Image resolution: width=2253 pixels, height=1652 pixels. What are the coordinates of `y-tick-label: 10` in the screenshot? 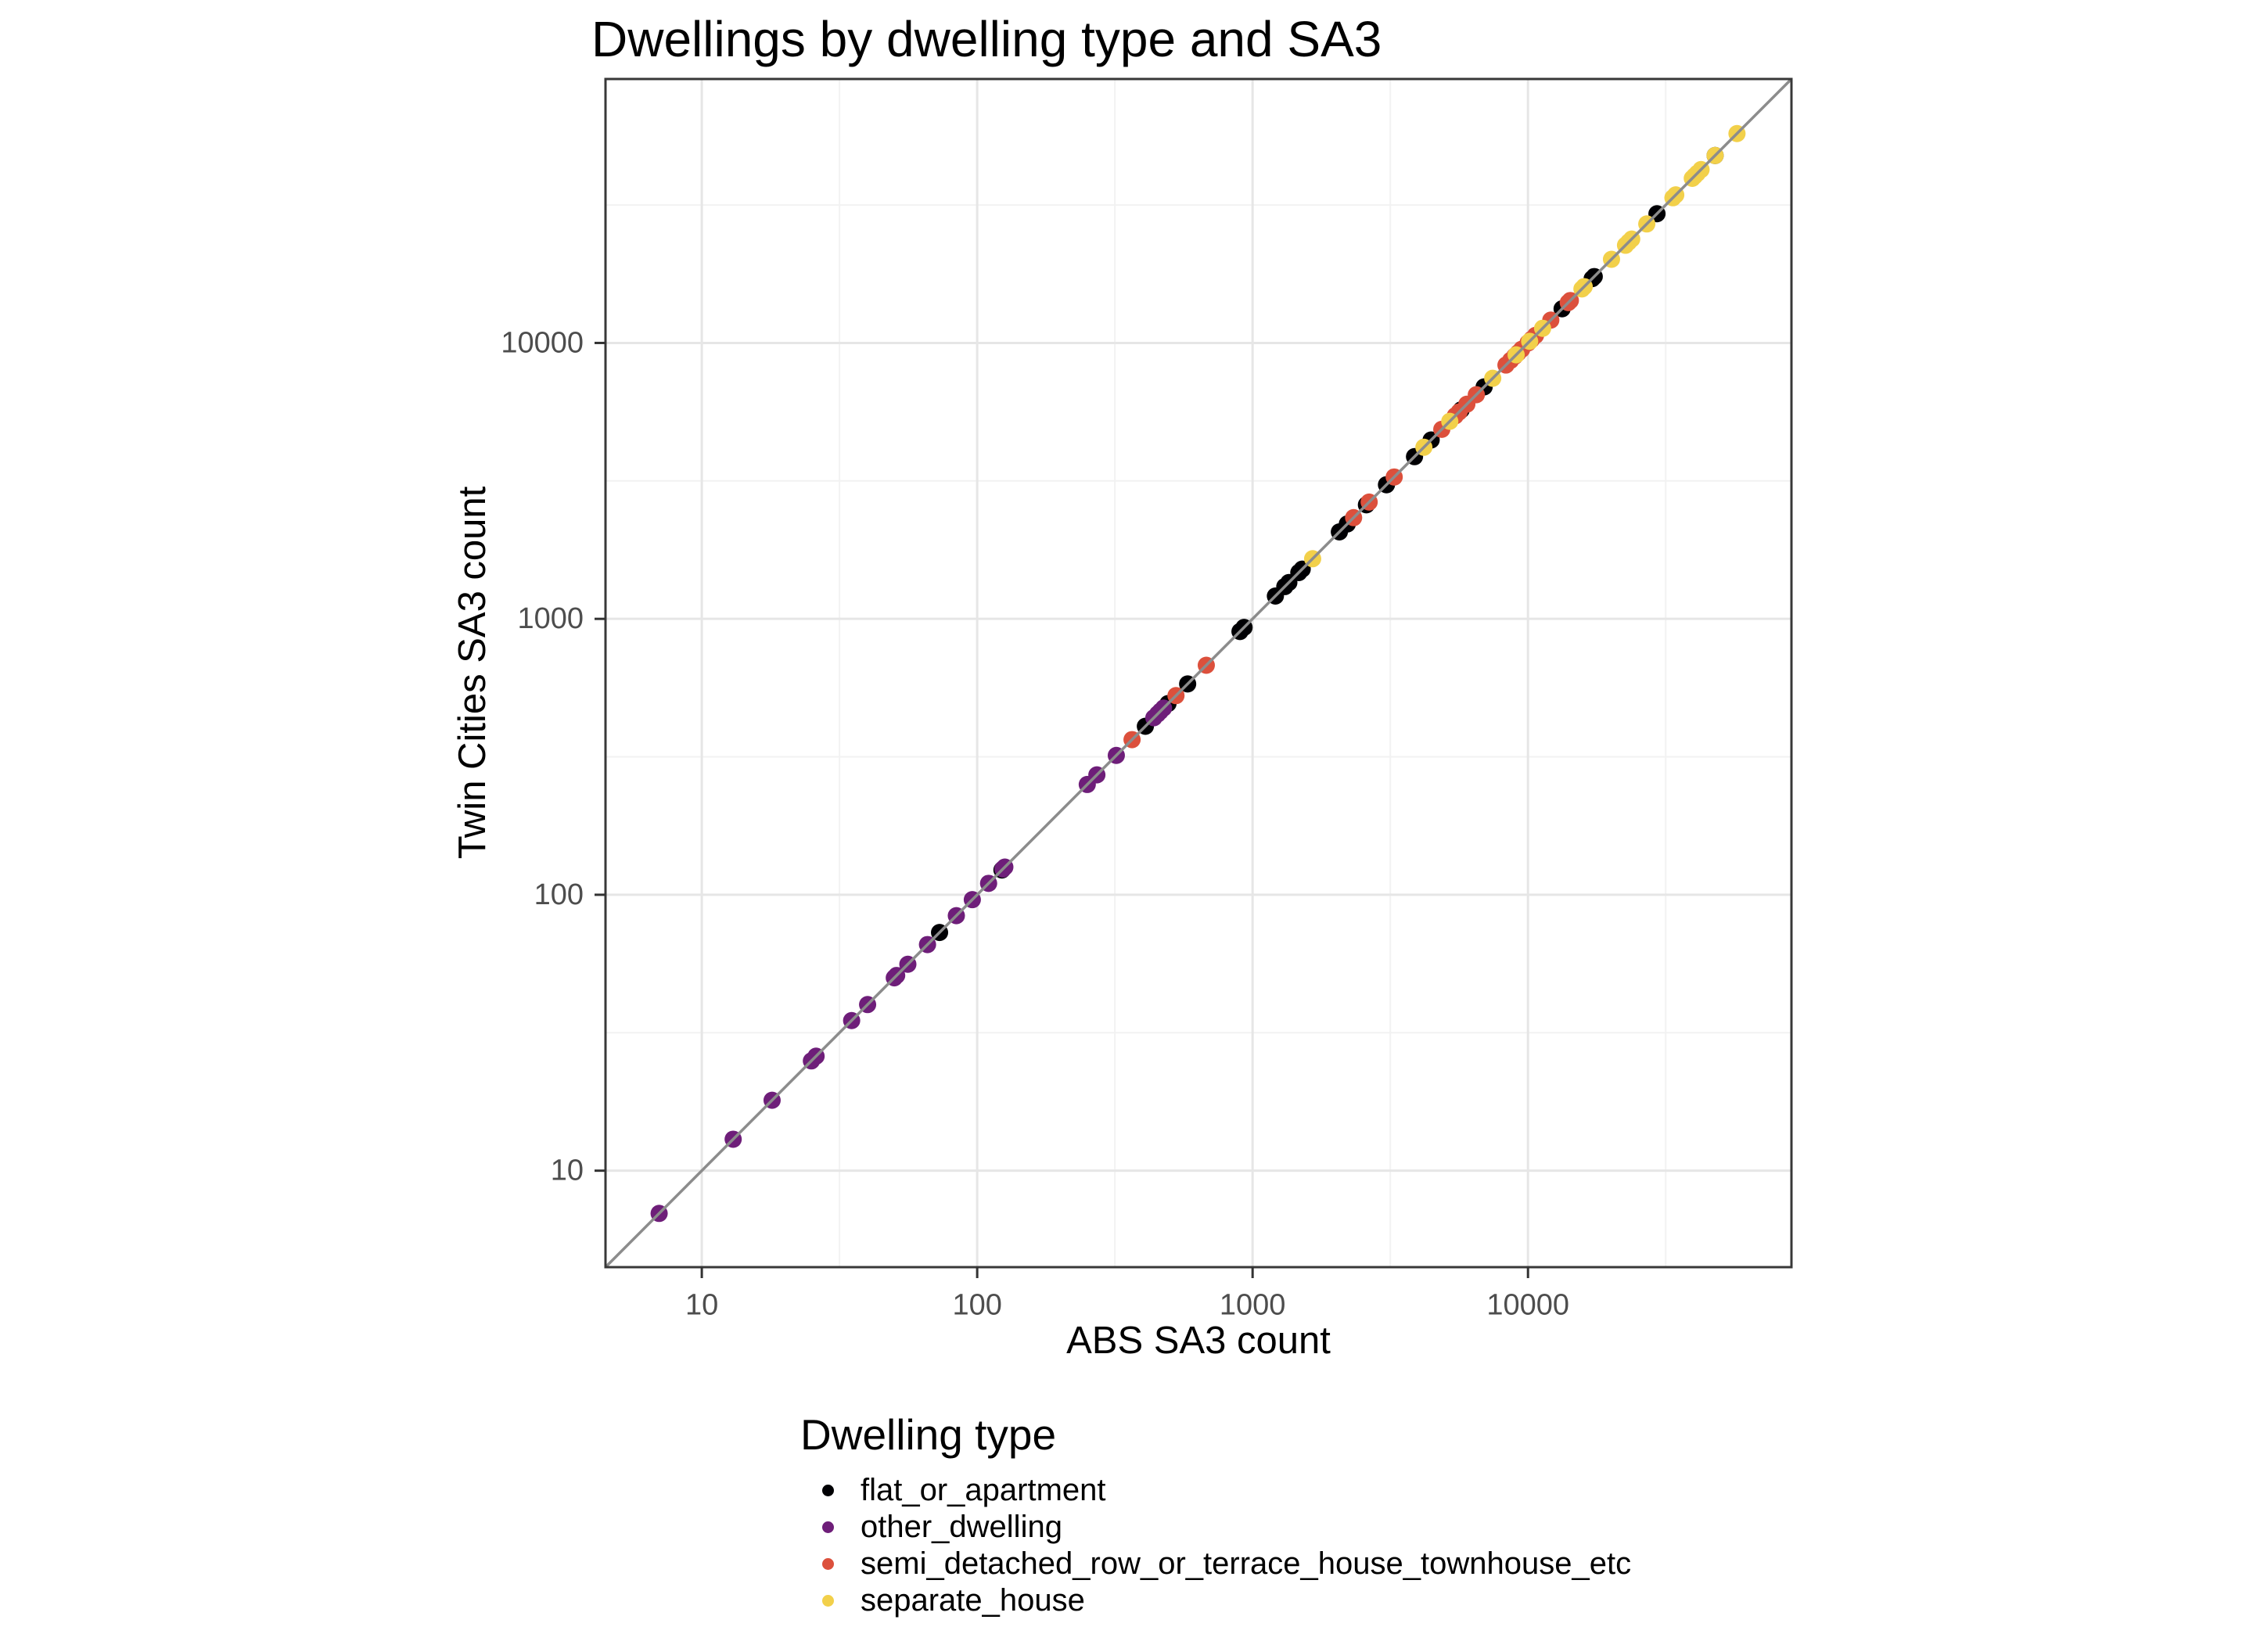 It's located at (567, 1171).